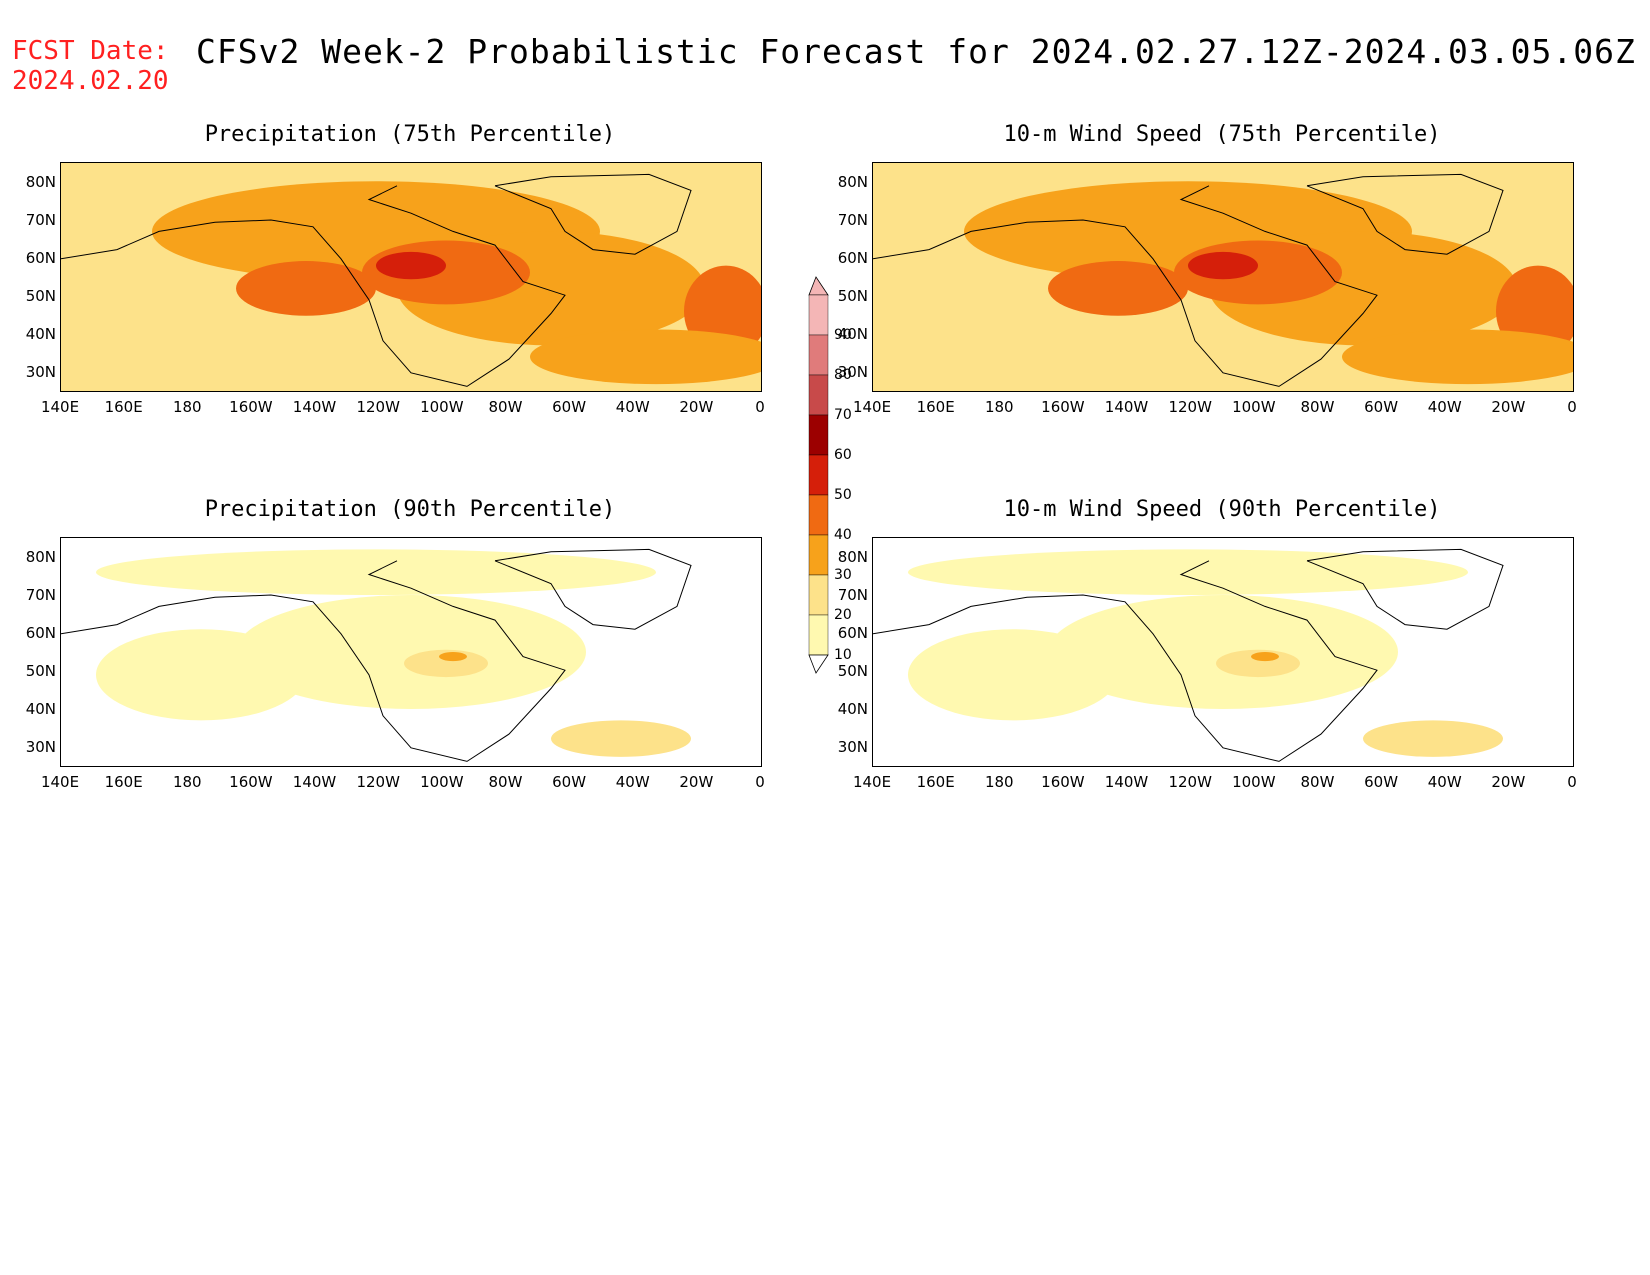 The height and width of the screenshot is (1275, 1650). I want to click on colorbar: 10 20 30 40 50 60 70 80 90, so click(843, 480).